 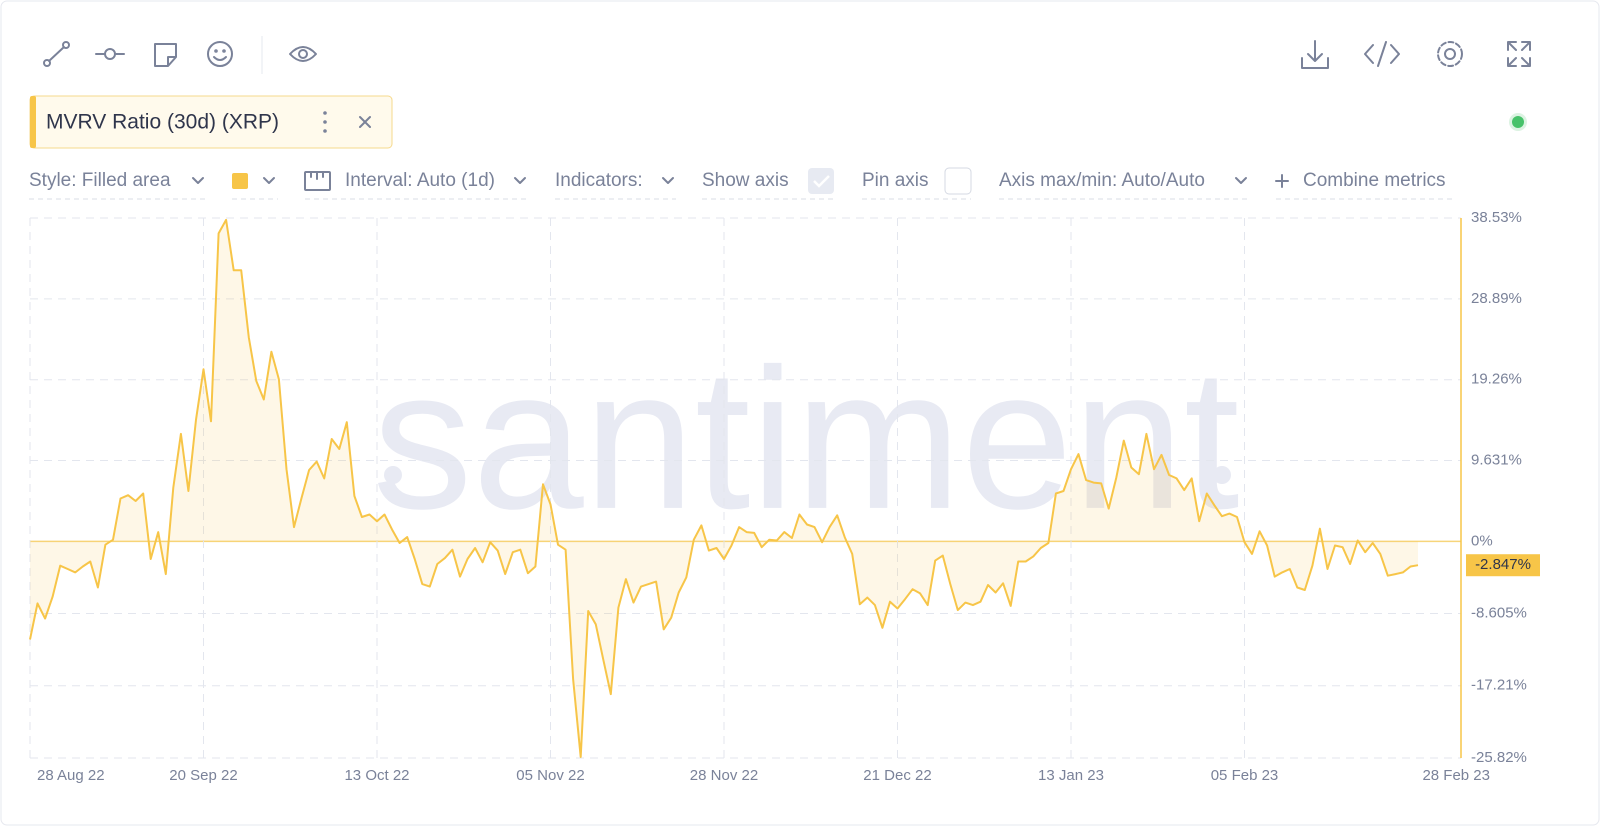 I want to click on tab-close, so click(x=365, y=122).